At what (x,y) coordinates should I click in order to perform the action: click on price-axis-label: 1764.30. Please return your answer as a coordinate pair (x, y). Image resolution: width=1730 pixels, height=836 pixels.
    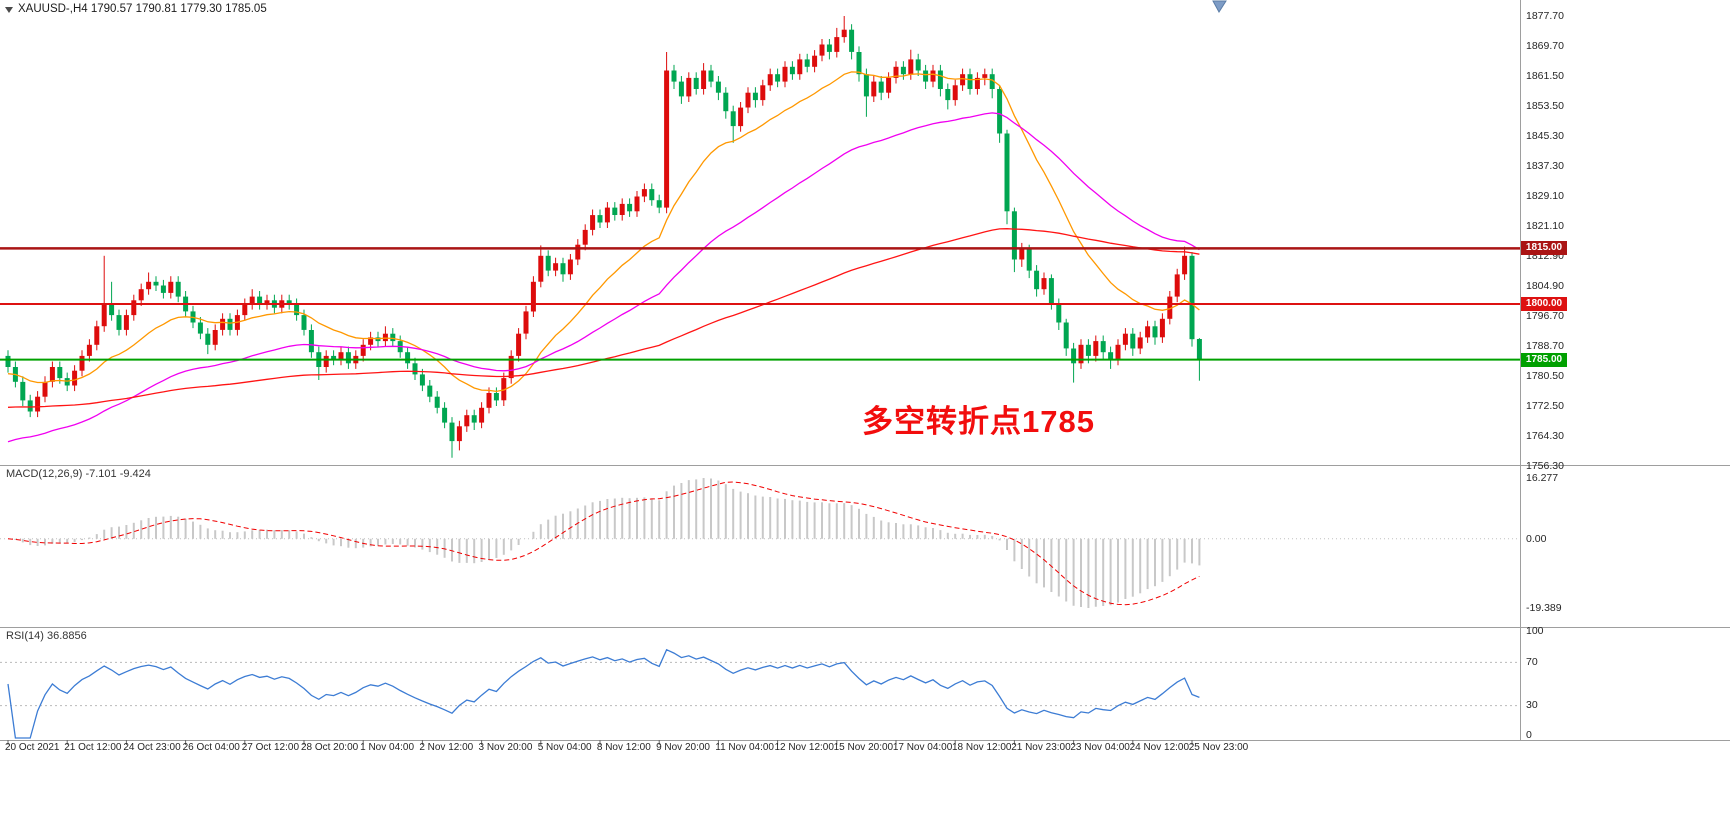
    Looking at the image, I should click on (1545, 436).